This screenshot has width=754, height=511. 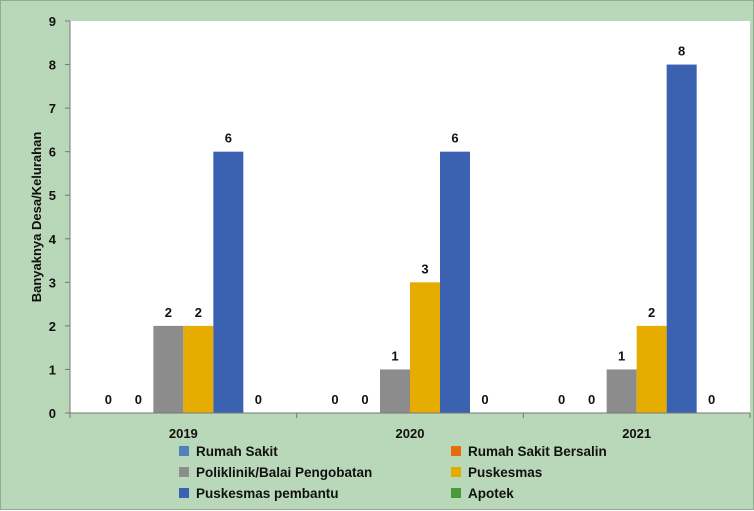 I want to click on legend-item-rumah-sakit-bersalin: Rumah Sakit Bersalin, so click(x=550, y=451).